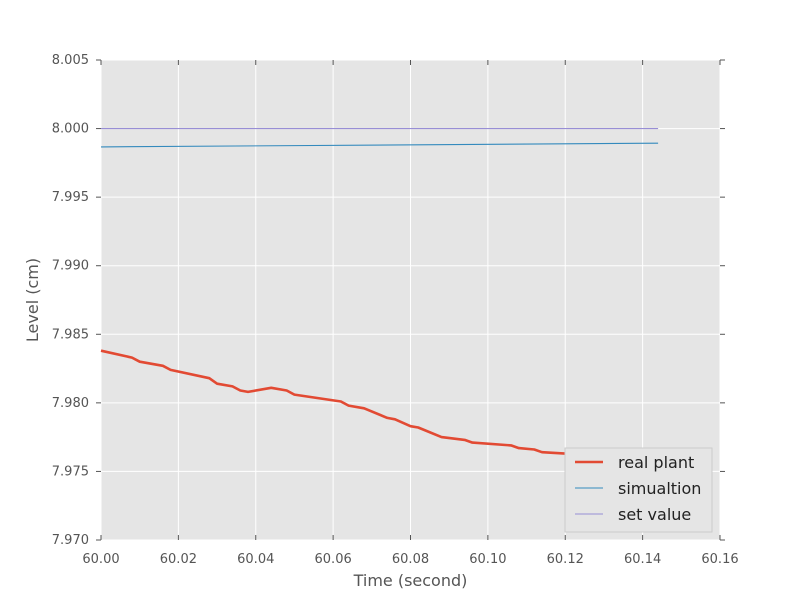 This screenshot has height=600, width=800. What do you see at coordinates (410, 559) in the screenshot?
I see `x-tick-label: 60.08` at bounding box center [410, 559].